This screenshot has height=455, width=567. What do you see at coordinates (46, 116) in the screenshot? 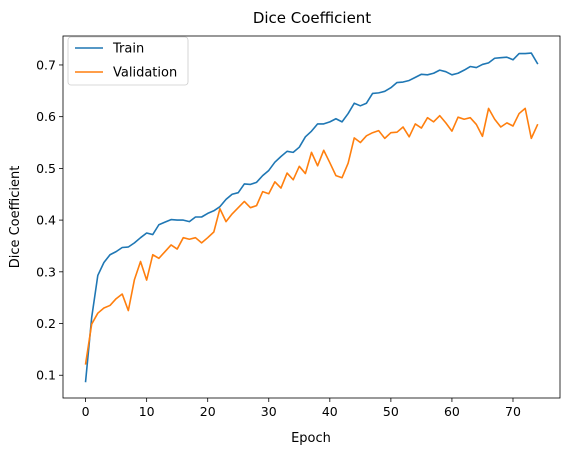
I see `y-tick-label: 0.6` at bounding box center [46, 116].